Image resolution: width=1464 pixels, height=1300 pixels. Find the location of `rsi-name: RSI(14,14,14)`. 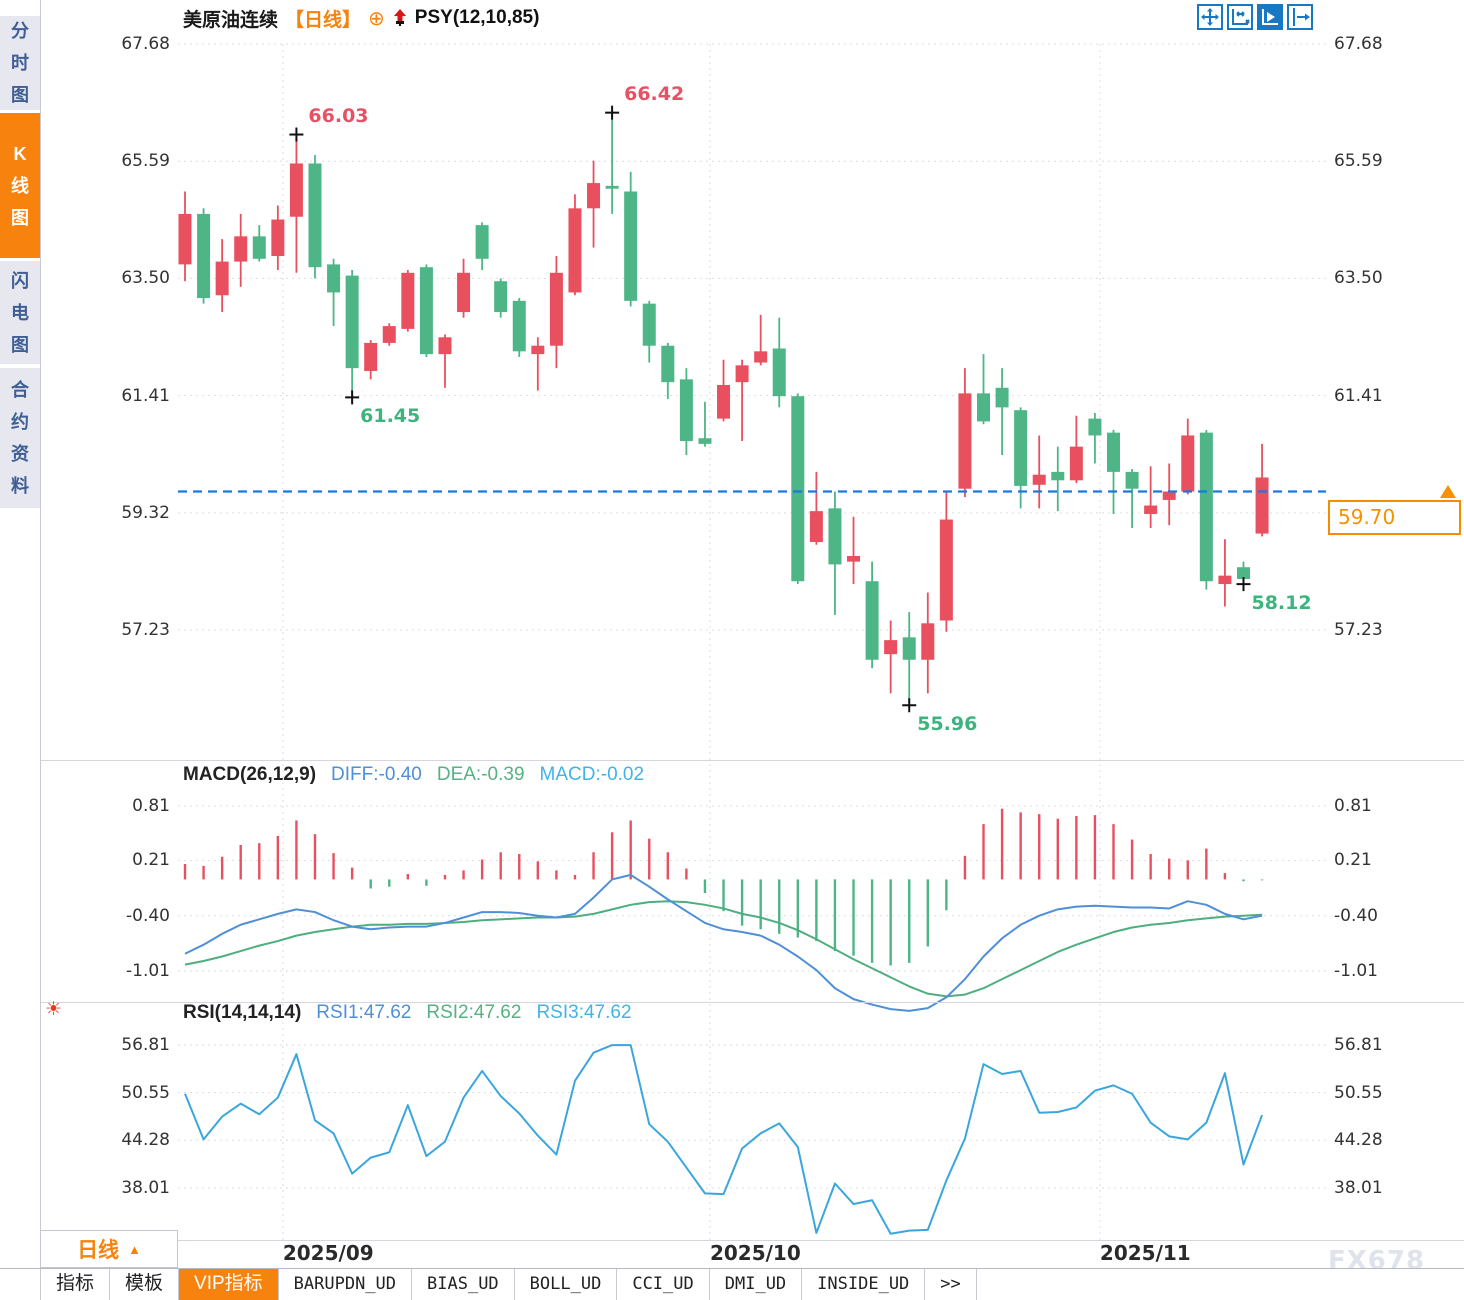

rsi-name: RSI(14,14,14) is located at coordinates (242, 1012).